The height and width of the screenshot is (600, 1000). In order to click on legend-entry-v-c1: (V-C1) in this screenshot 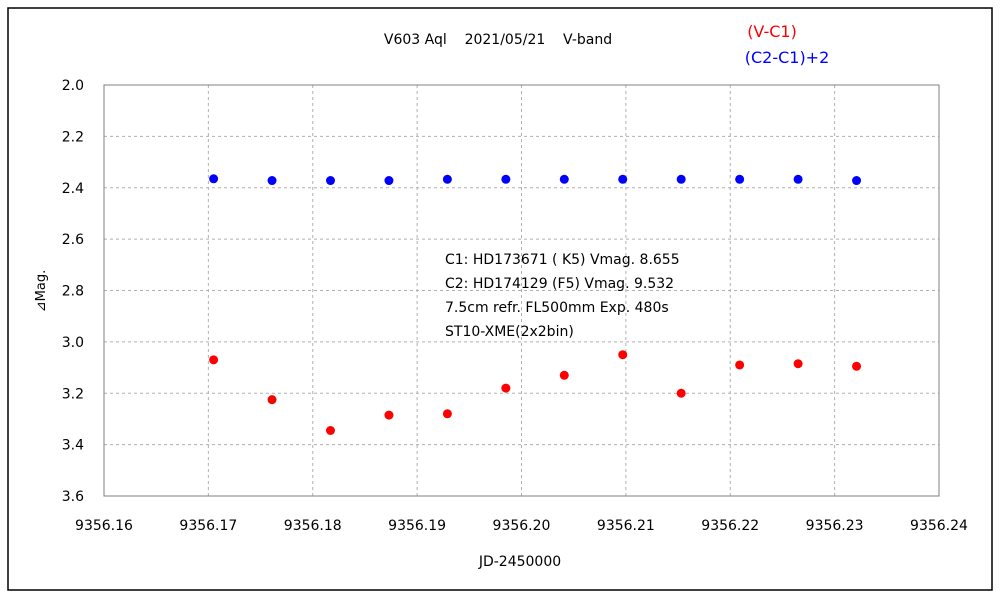, I will do `click(772, 31)`.